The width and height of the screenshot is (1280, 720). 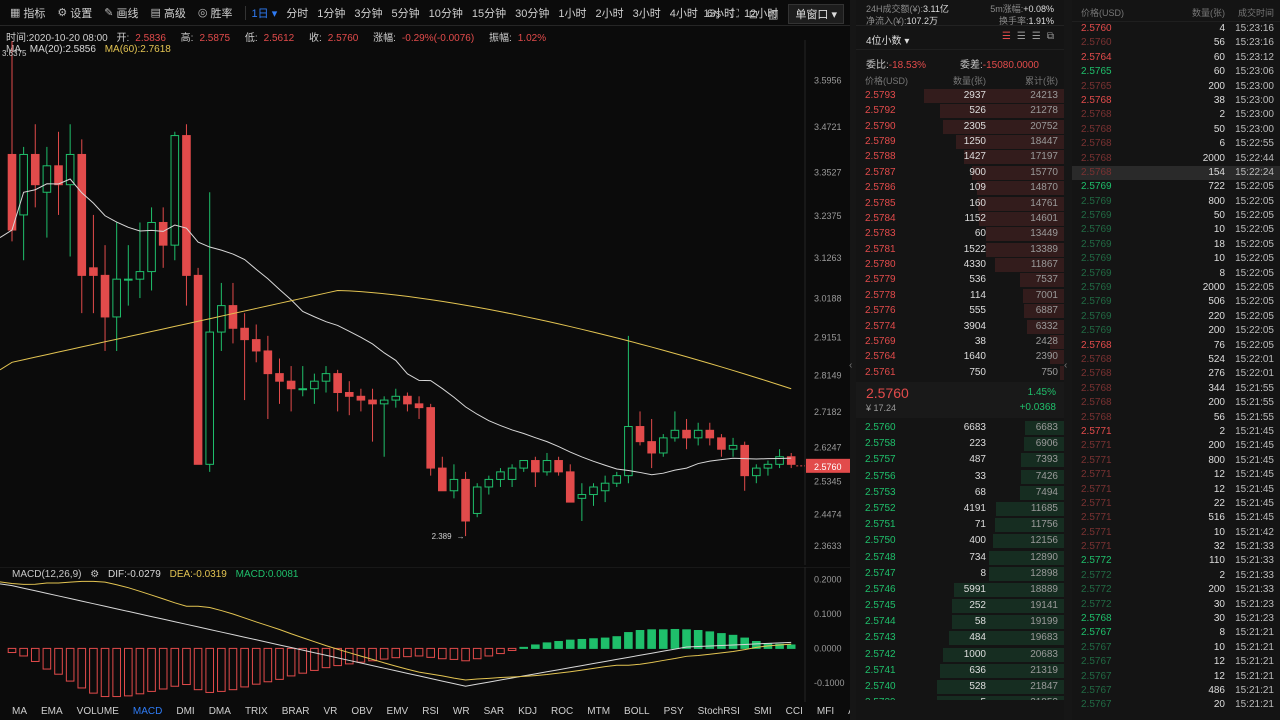 I want to click on ask-row: 2.5769 38 2428, so click(x=960, y=341).